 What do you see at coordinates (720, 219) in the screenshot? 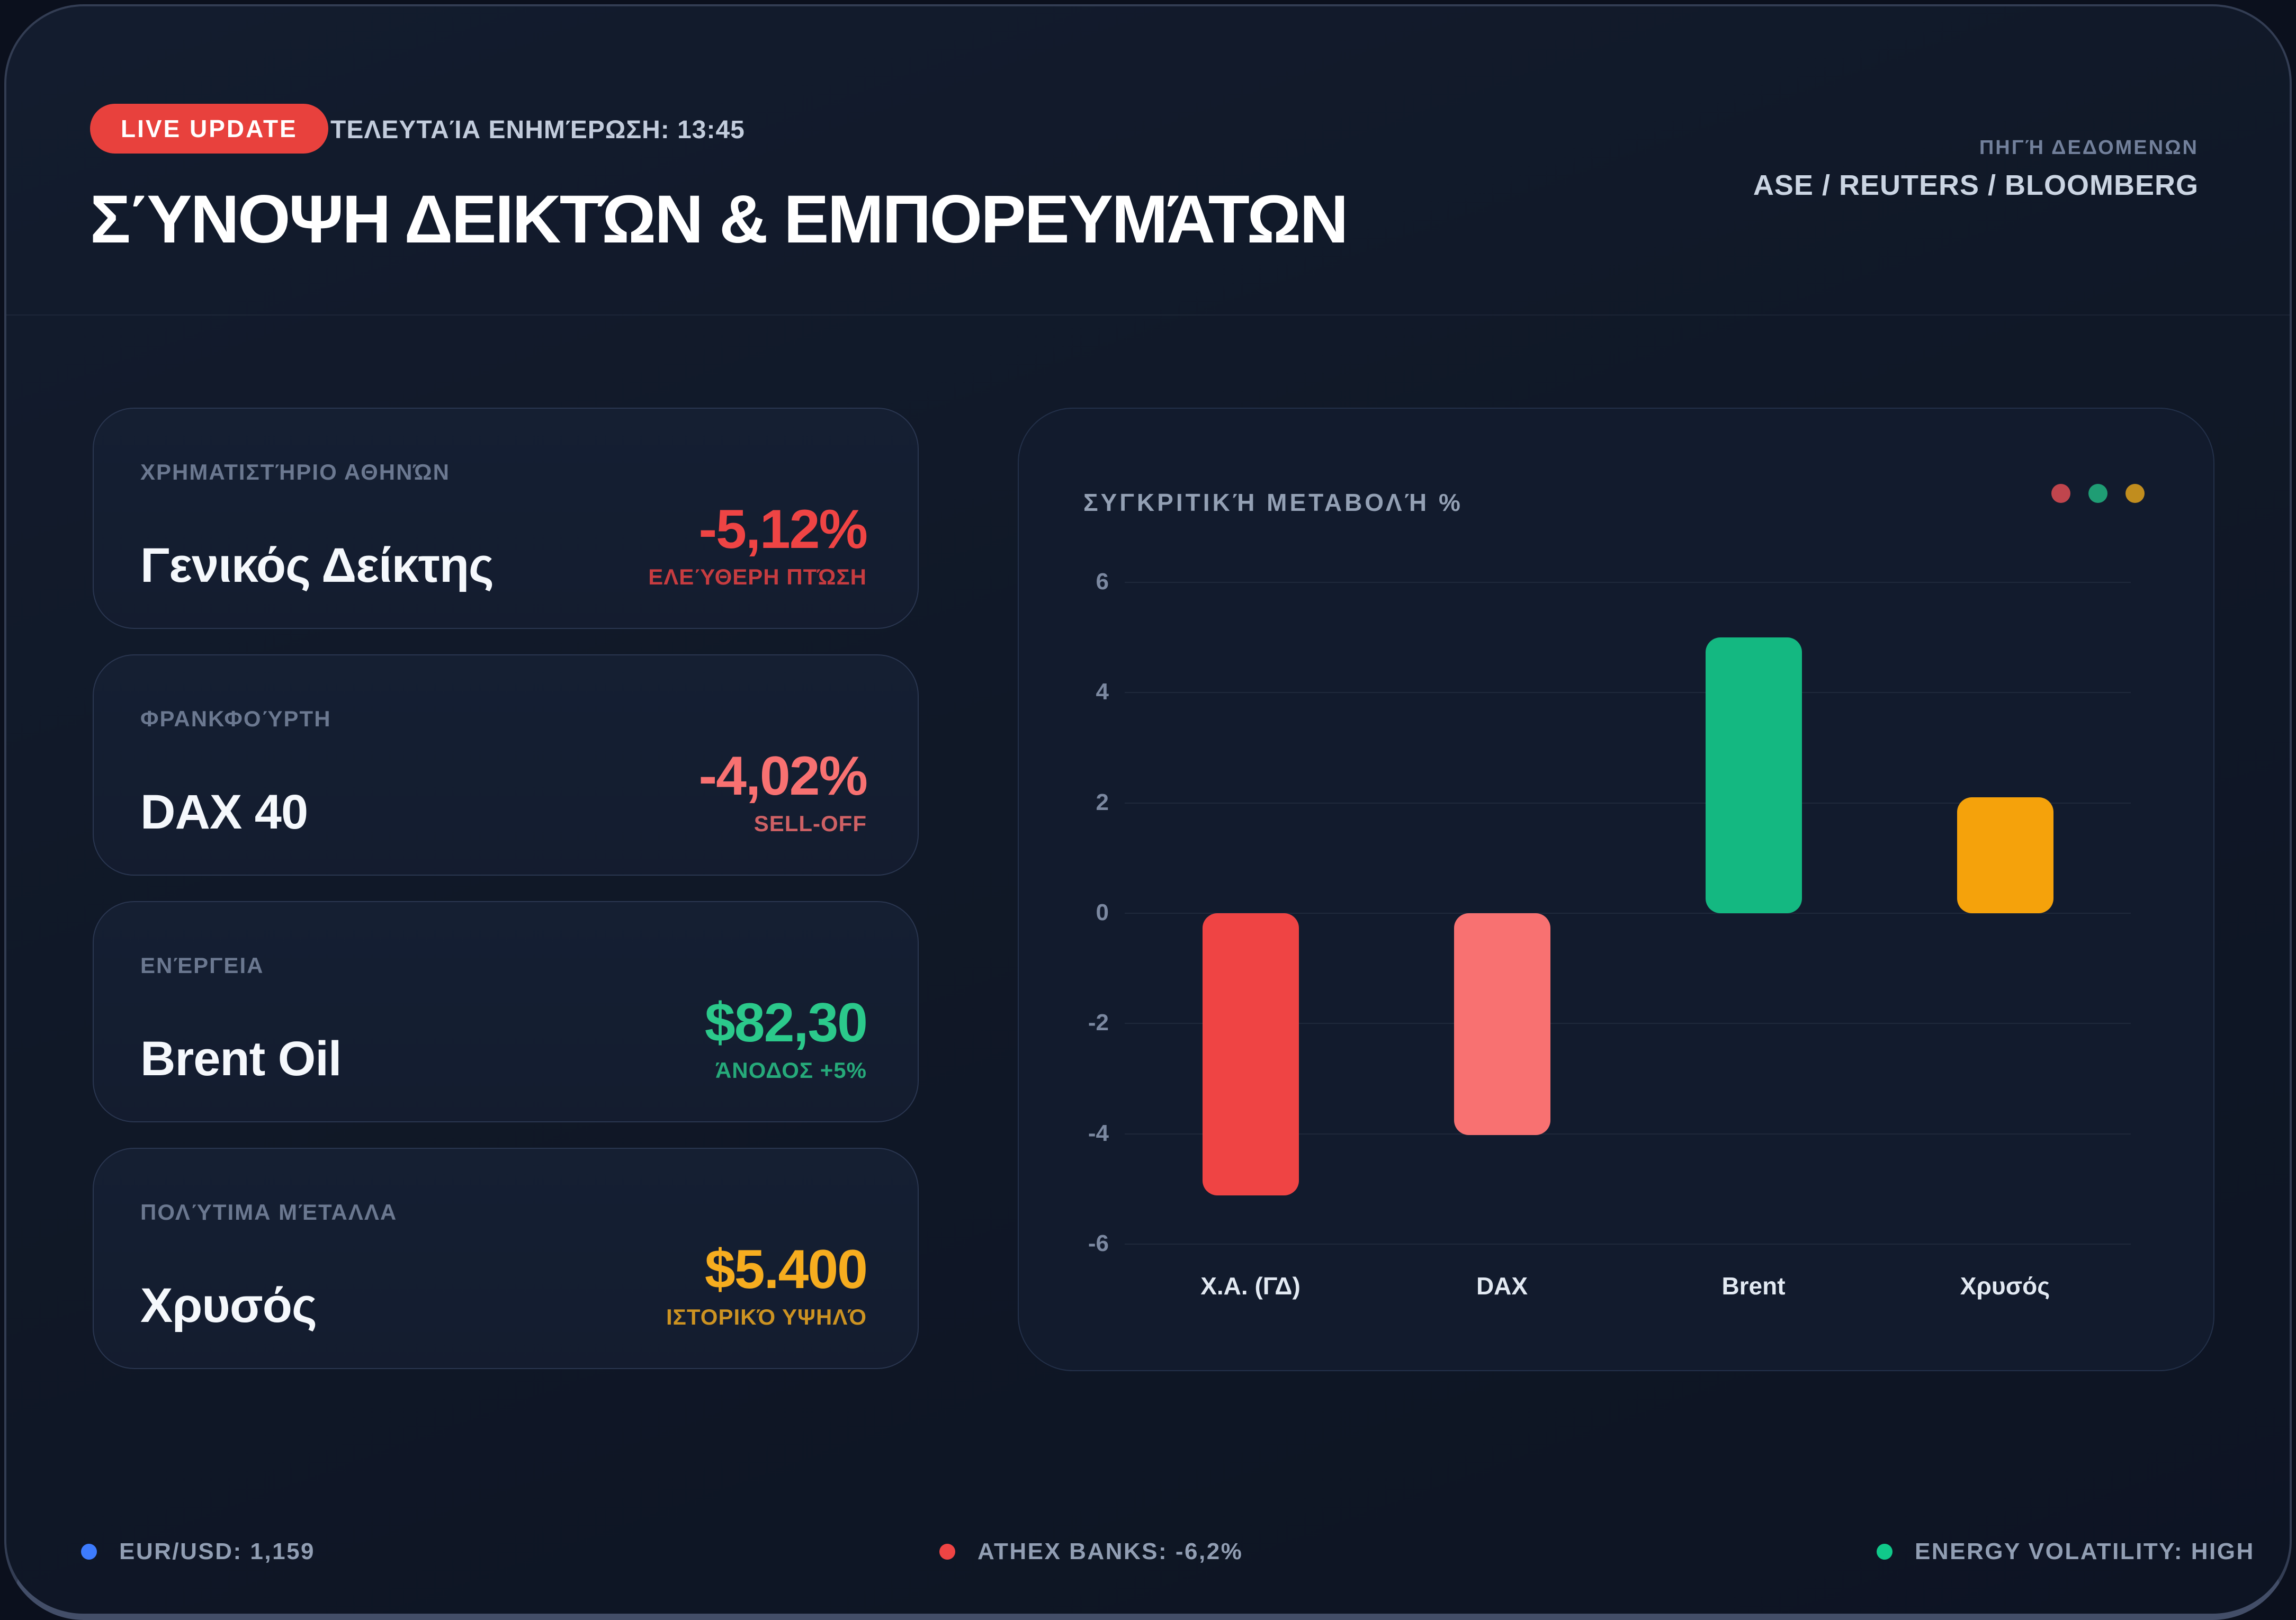
I see `page-title: ΣΎΝΟΨΗ ΔΕΙΚΤΏΝ & ΕΜΠΟΡΕΥΜΆΤΩΝ` at bounding box center [720, 219].